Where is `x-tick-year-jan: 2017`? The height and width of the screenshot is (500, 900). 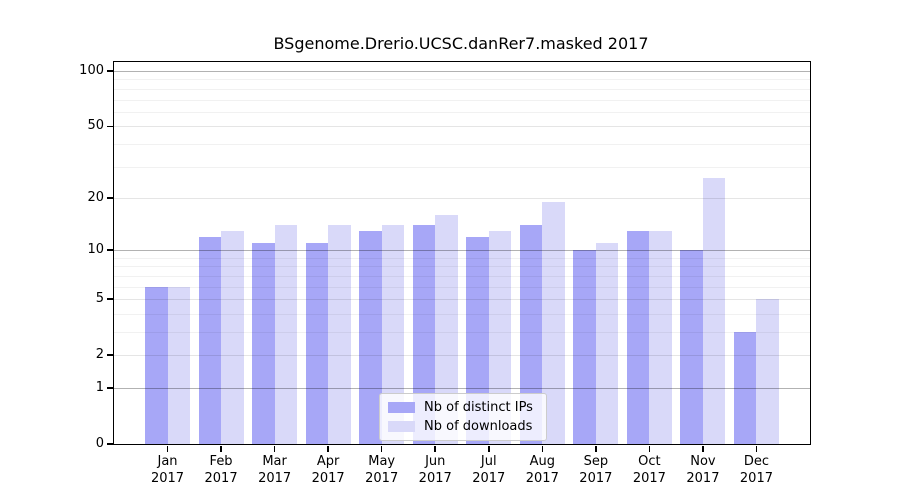 x-tick-year-jan: 2017 is located at coordinates (167, 478).